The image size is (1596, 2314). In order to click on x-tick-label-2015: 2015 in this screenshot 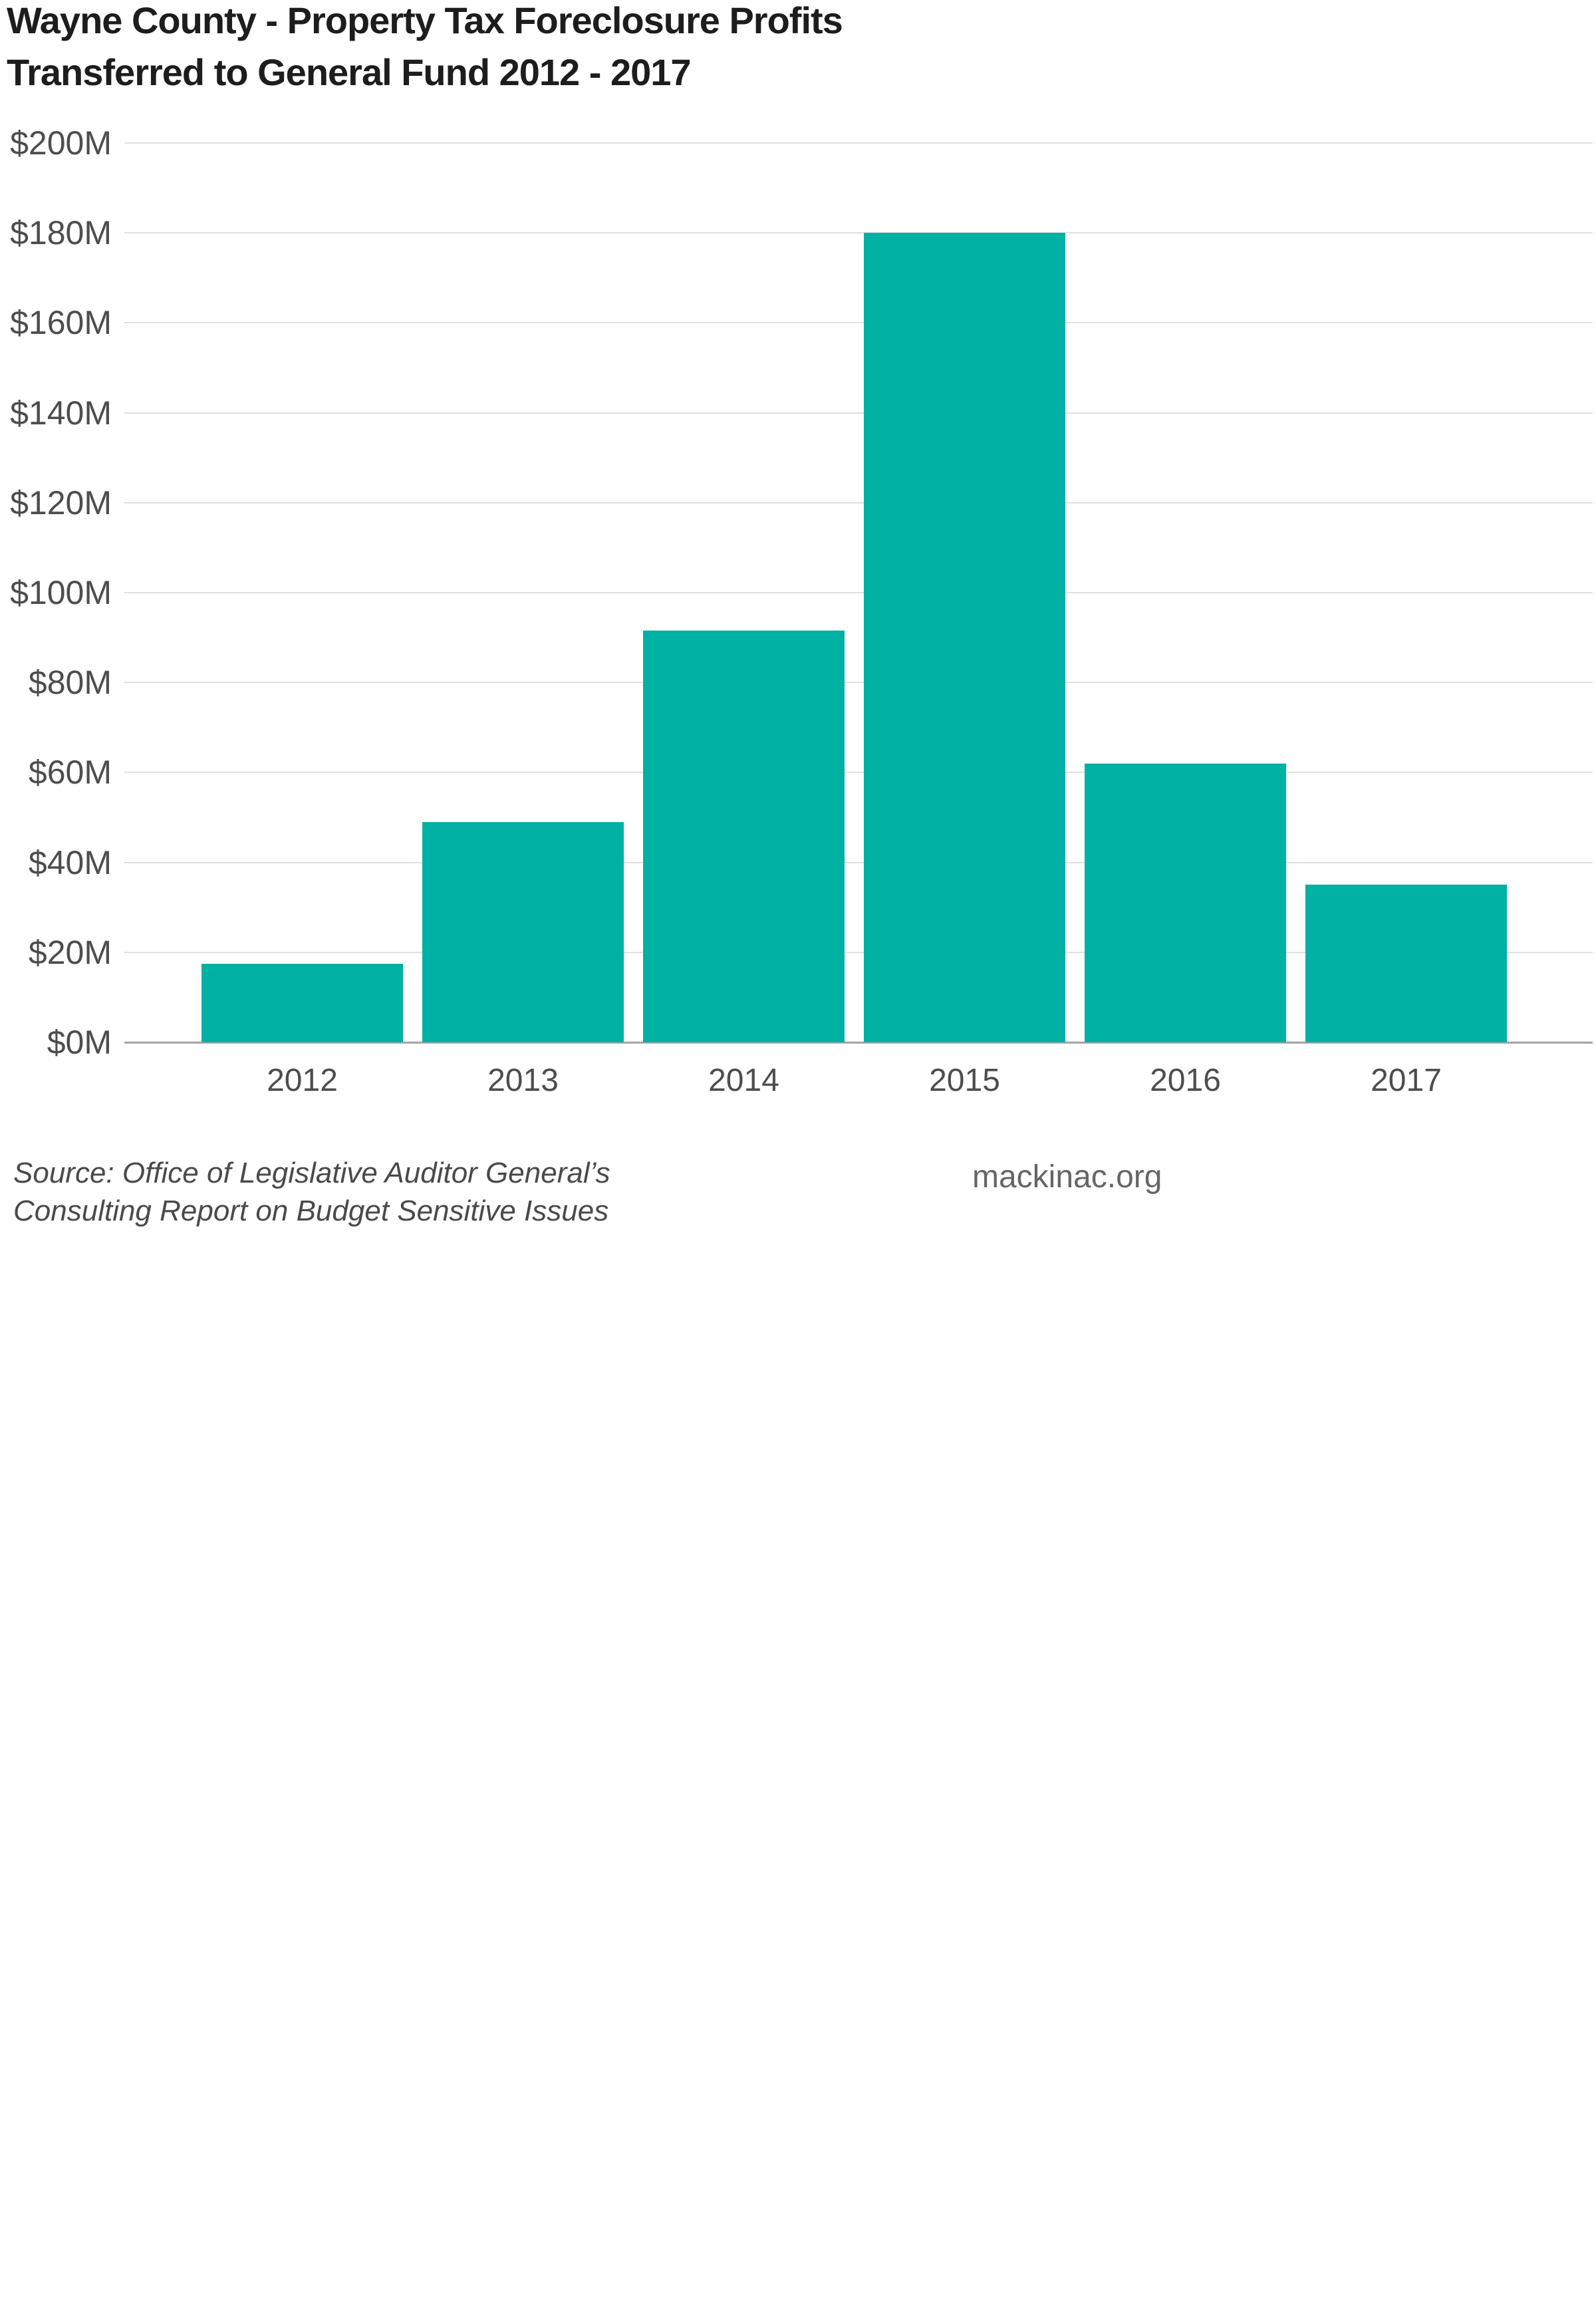, I will do `click(964, 1080)`.